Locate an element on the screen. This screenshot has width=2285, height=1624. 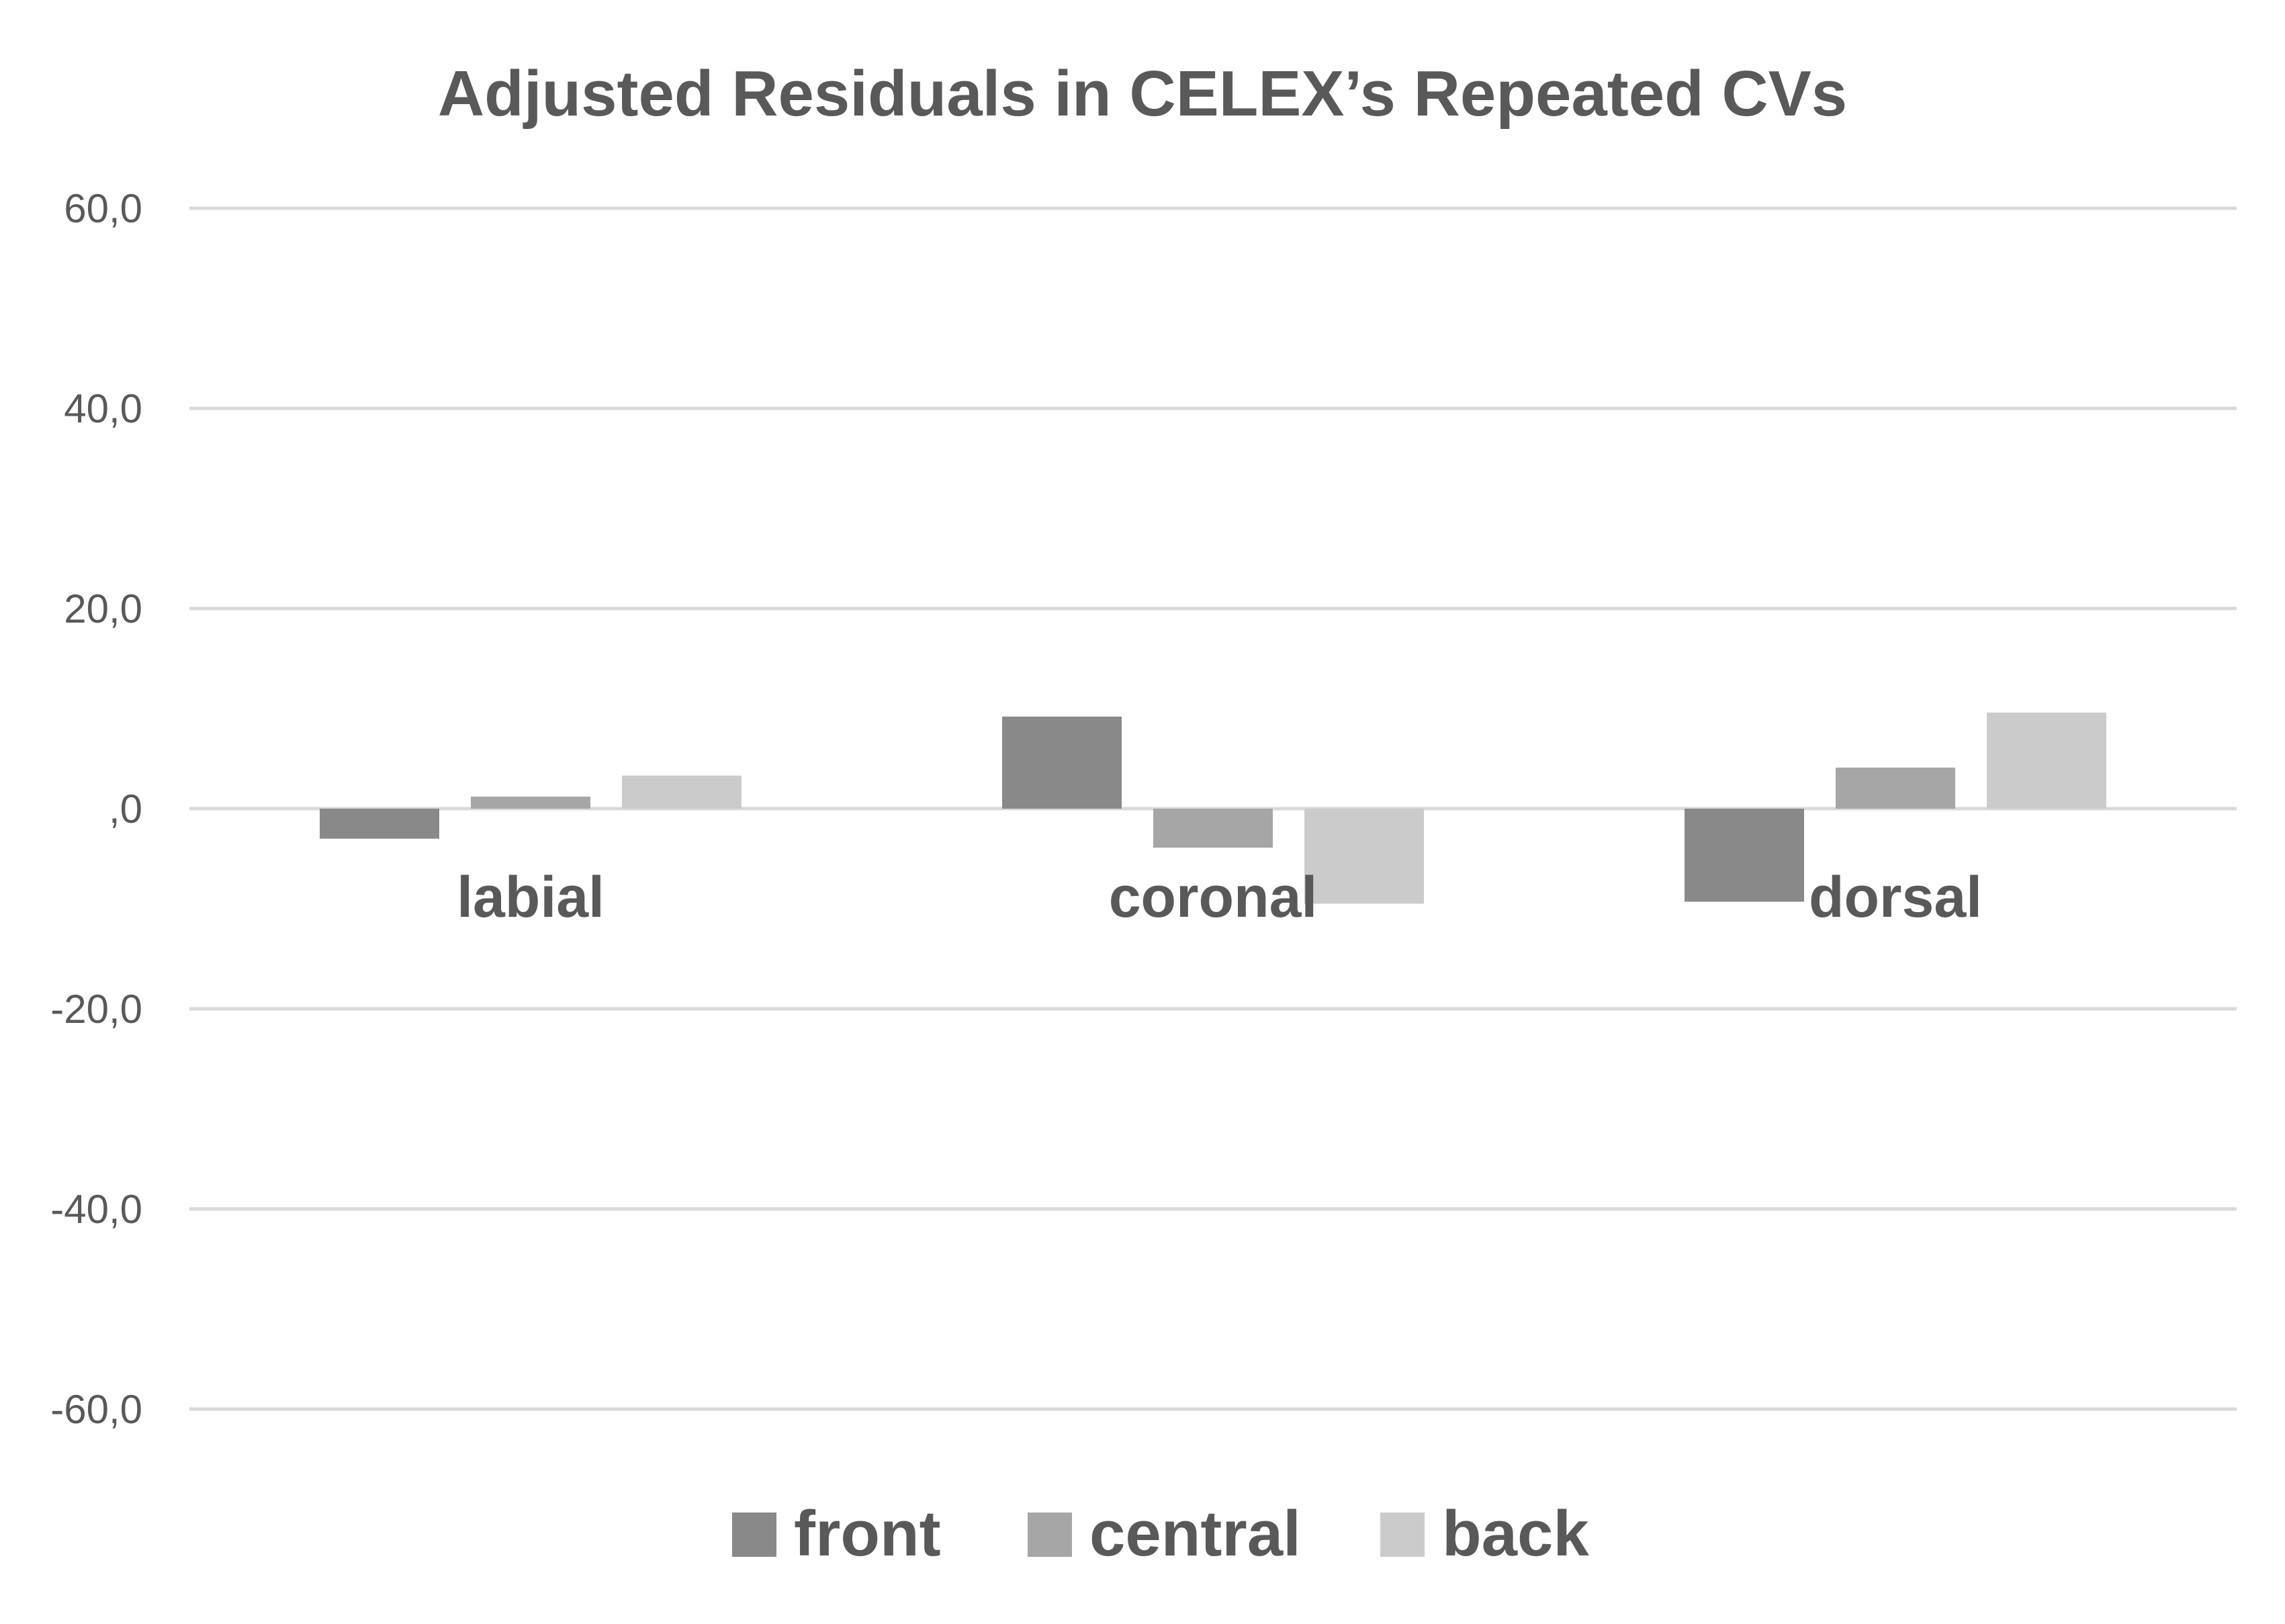
bars is located at coordinates (1213, 808).